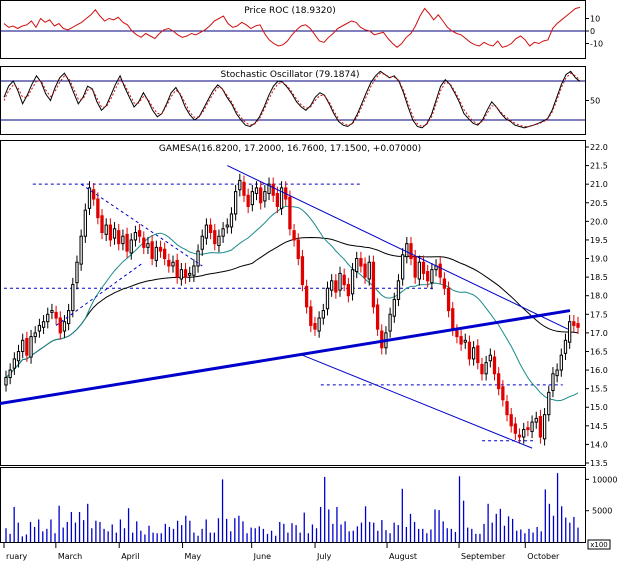 This screenshot has width=629, height=569. Describe the element at coordinates (595, 19) in the screenshot. I see `roc-tick-label: 10` at that location.